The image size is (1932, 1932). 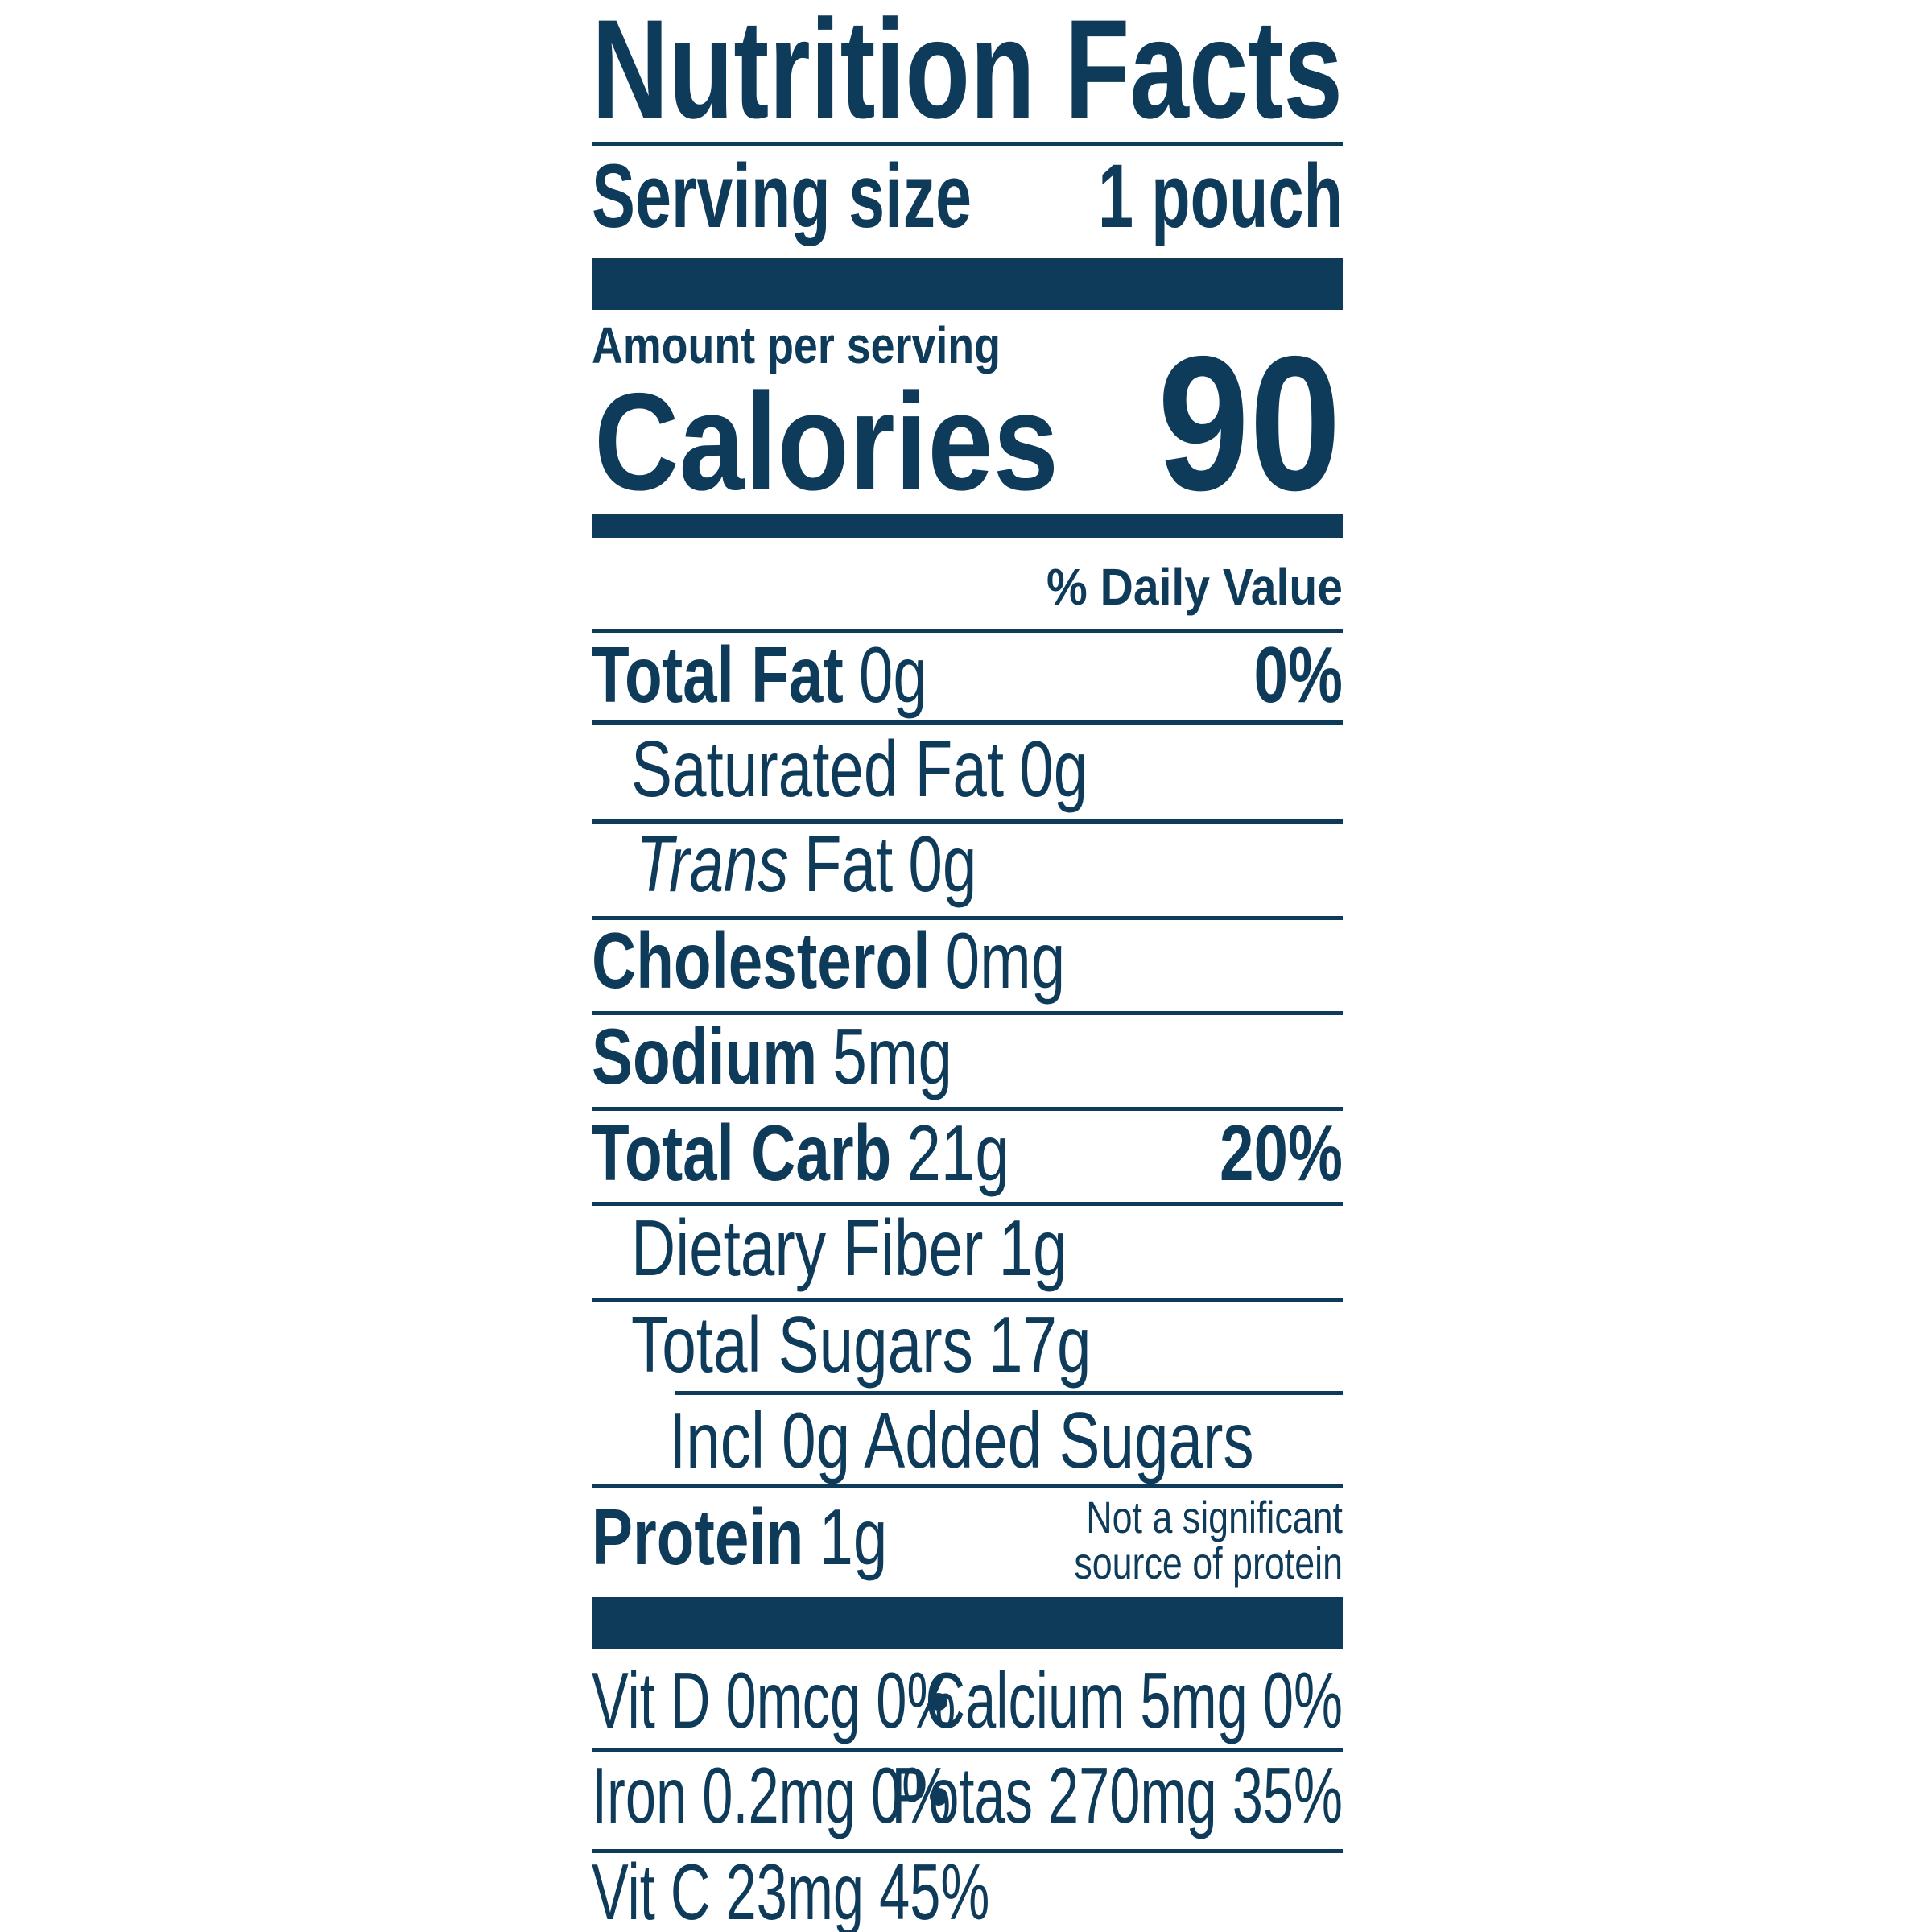 What do you see at coordinates (807, 1247) in the screenshot?
I see `nutrient-name: Dietary Fiber` at bounding box center [807, 1247].